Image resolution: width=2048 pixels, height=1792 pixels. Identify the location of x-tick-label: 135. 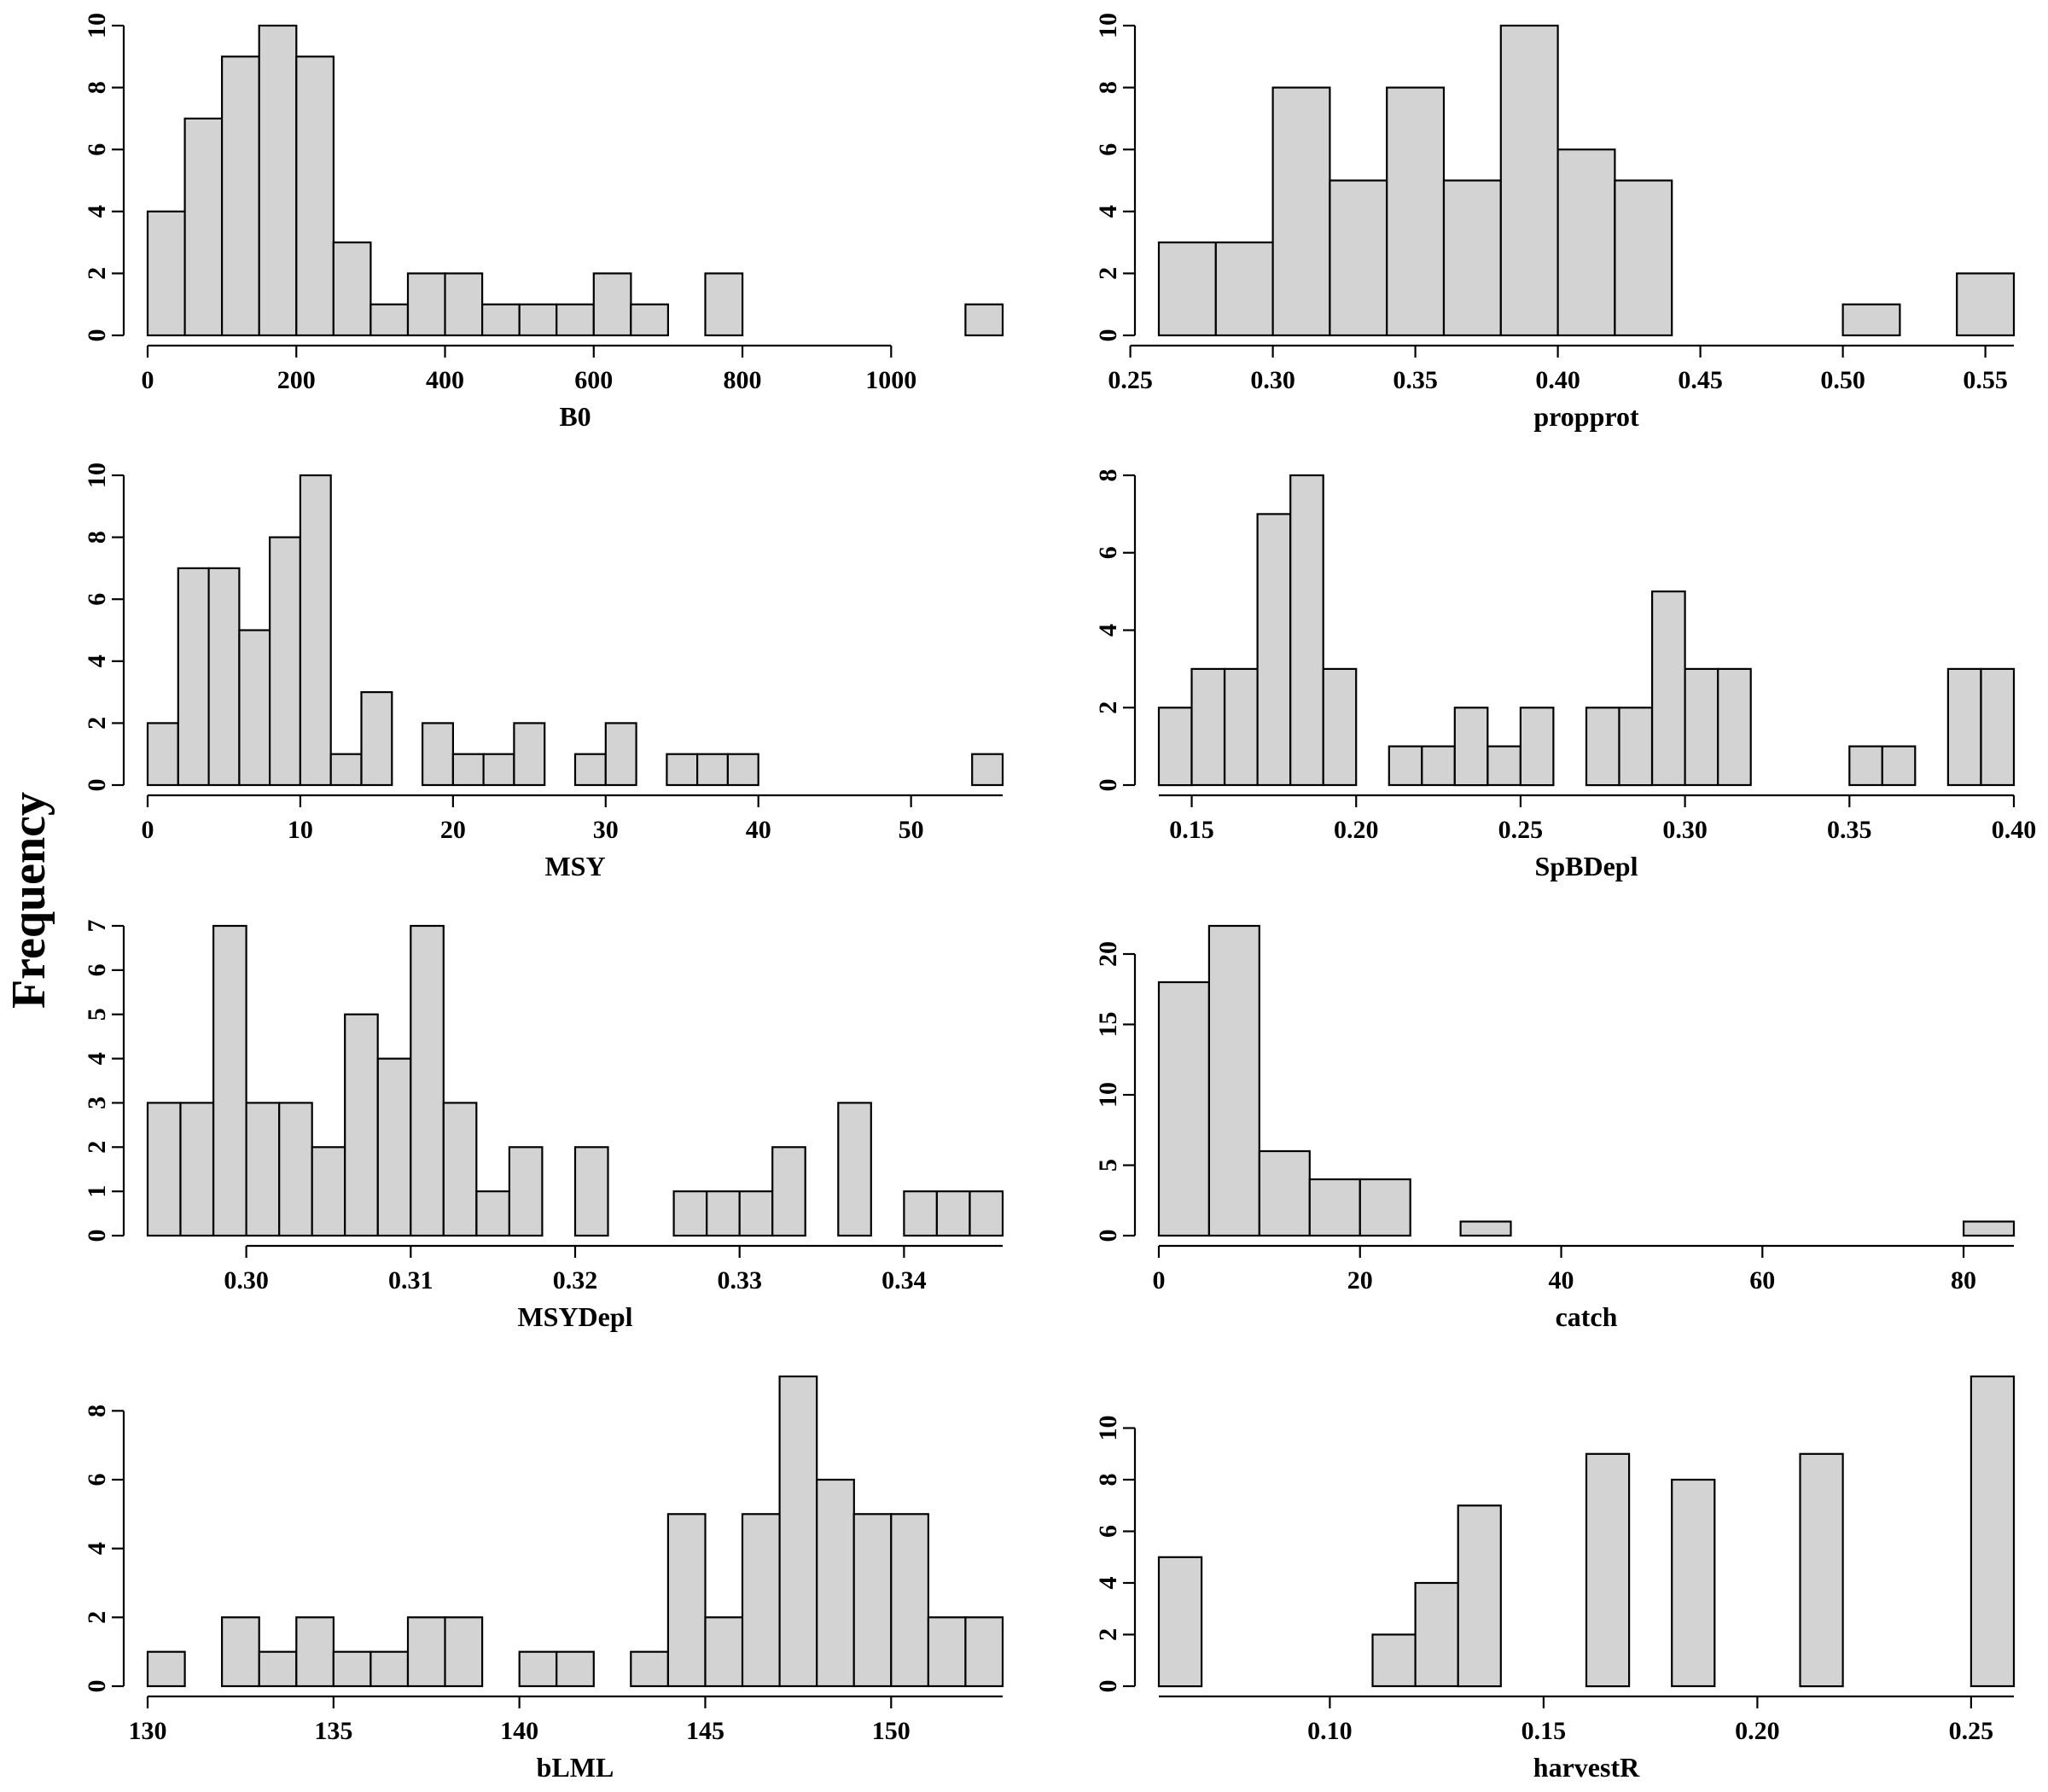
(333, 1731).